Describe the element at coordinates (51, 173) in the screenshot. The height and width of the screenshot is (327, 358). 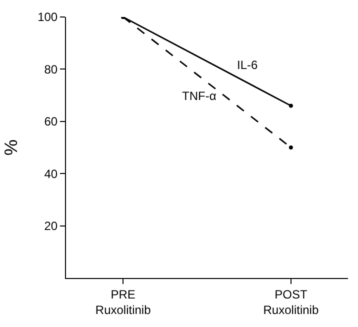
I see `y-tick-label: 40` at that location.